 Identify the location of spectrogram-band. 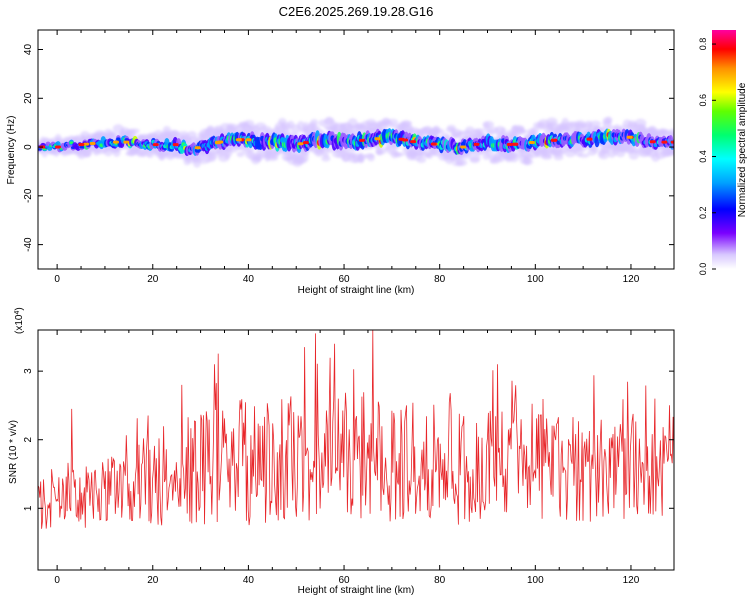
(356, 142).